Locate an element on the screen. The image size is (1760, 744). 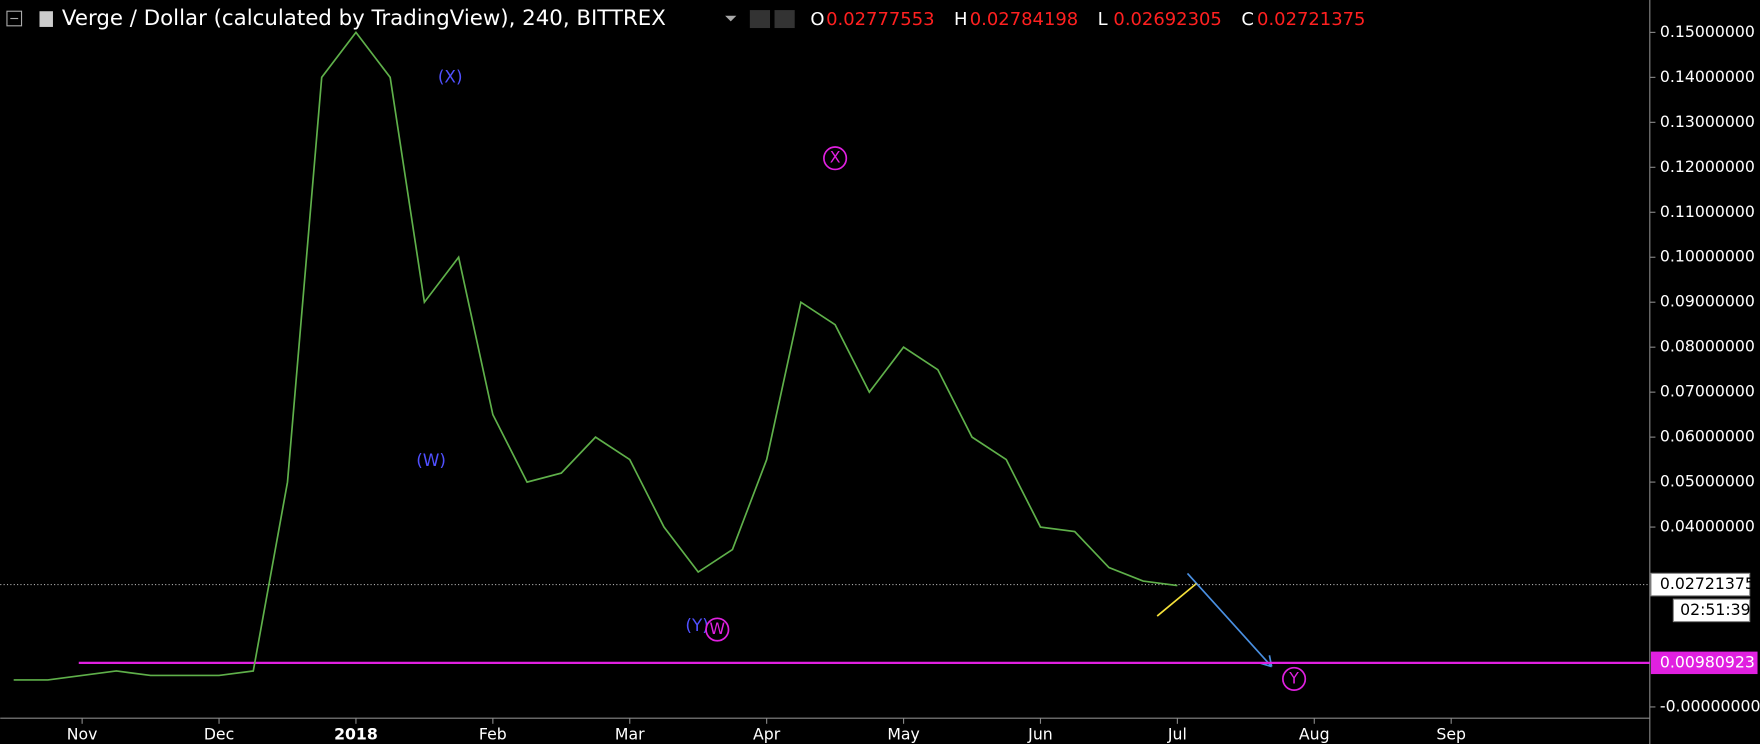
wave-label: Y is located at coordinates (1293, 677).